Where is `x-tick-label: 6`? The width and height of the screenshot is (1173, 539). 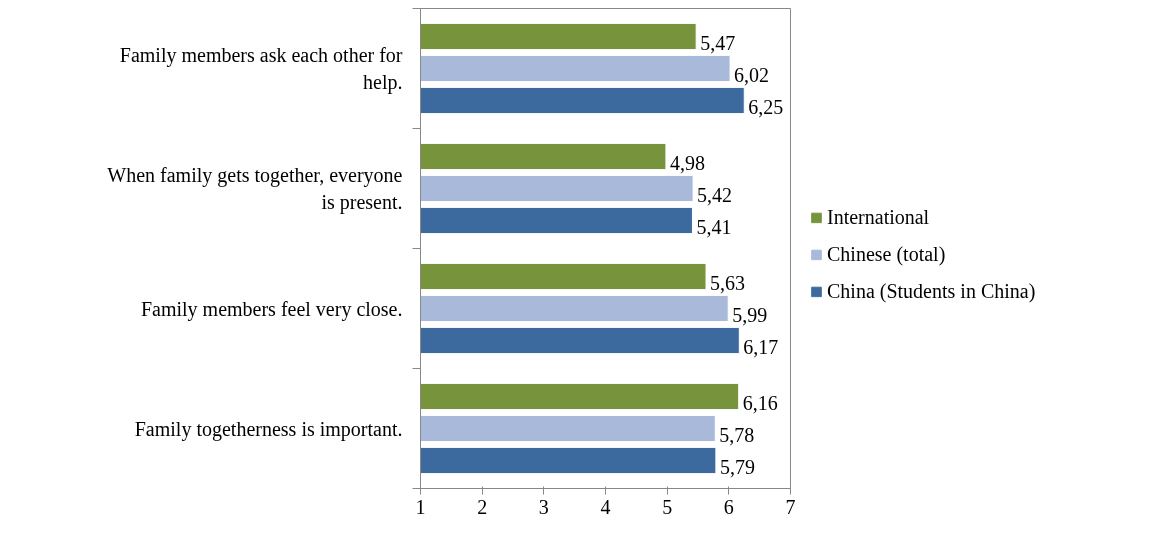
x-tick-label: 6 is located at coordinates (728, 506).